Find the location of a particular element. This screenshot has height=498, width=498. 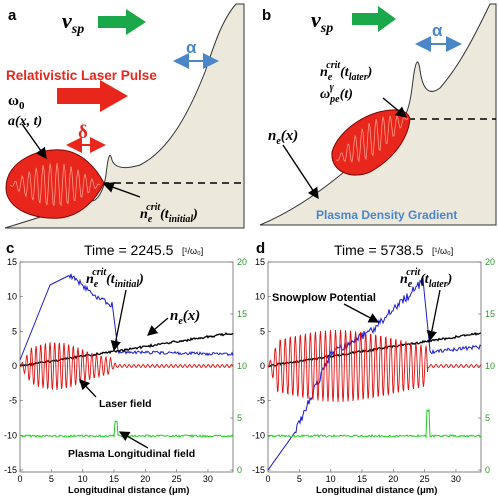

density-curve-c is located at coordinates (126, 317).